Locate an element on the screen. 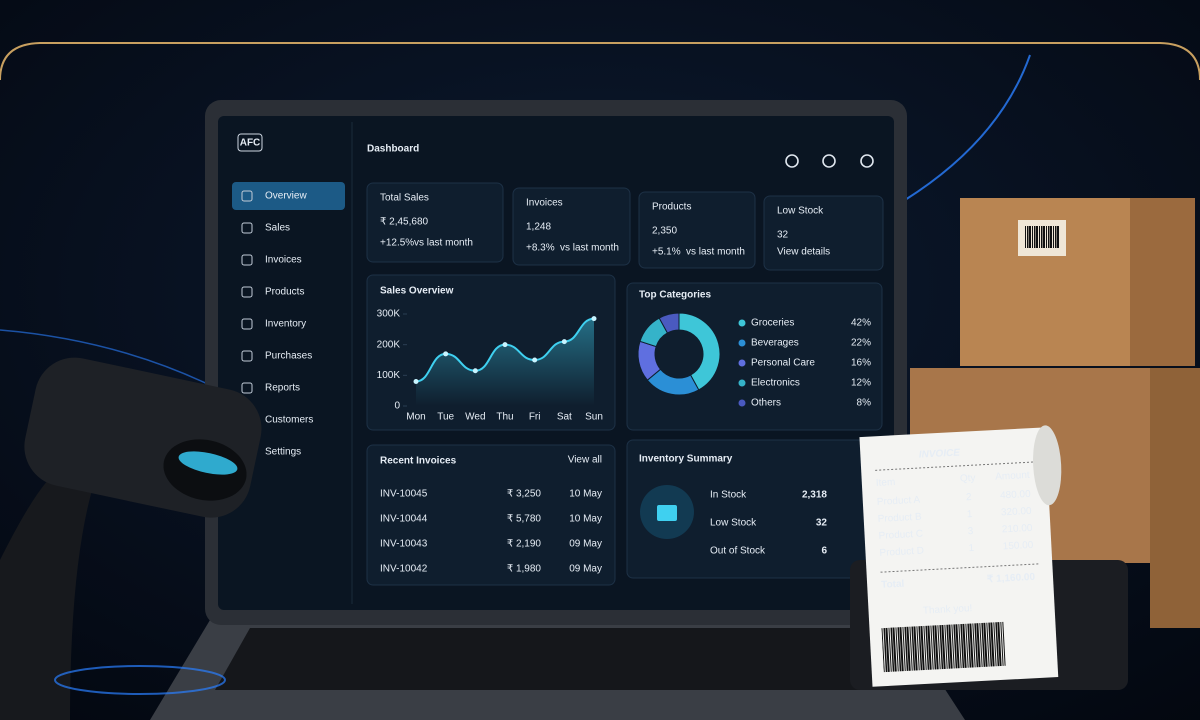 This screenshot has width=1200, height=720. invoice-amount: ₹ 2,190 is located at coordinates (524, 544).